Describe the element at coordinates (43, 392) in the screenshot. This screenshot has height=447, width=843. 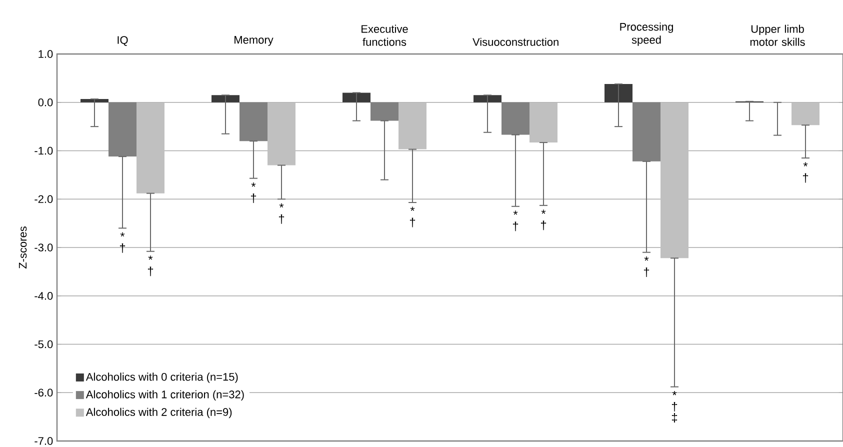
I see `y-tick-label: -6.0` at that location.